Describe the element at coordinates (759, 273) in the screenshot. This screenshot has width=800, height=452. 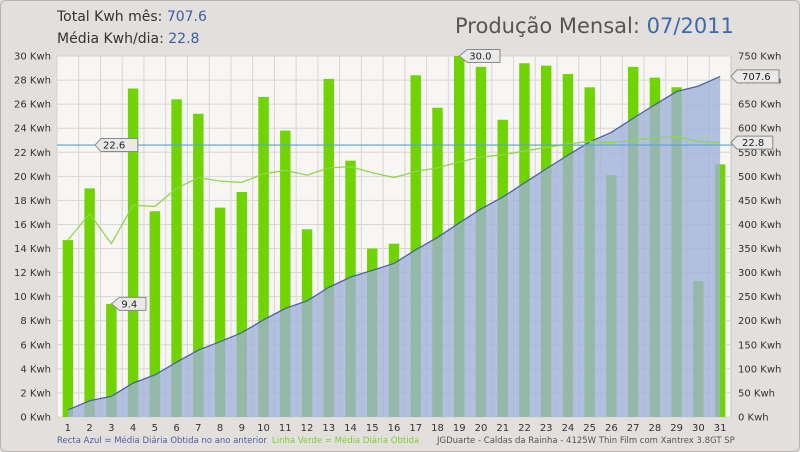
I see `y-right-tick-label: 300 Kwh` at that location.